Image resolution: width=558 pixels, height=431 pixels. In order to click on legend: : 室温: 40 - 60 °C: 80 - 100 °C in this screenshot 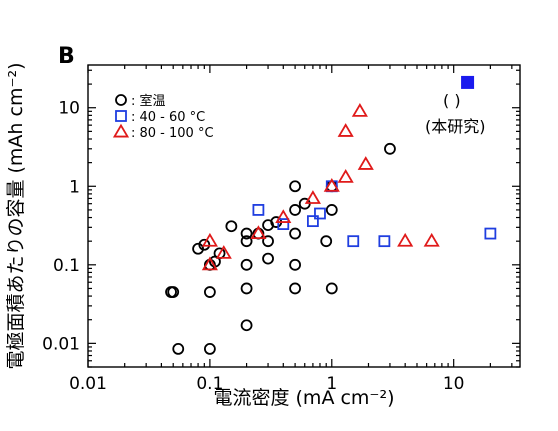, I will do `click(163, 117)`.